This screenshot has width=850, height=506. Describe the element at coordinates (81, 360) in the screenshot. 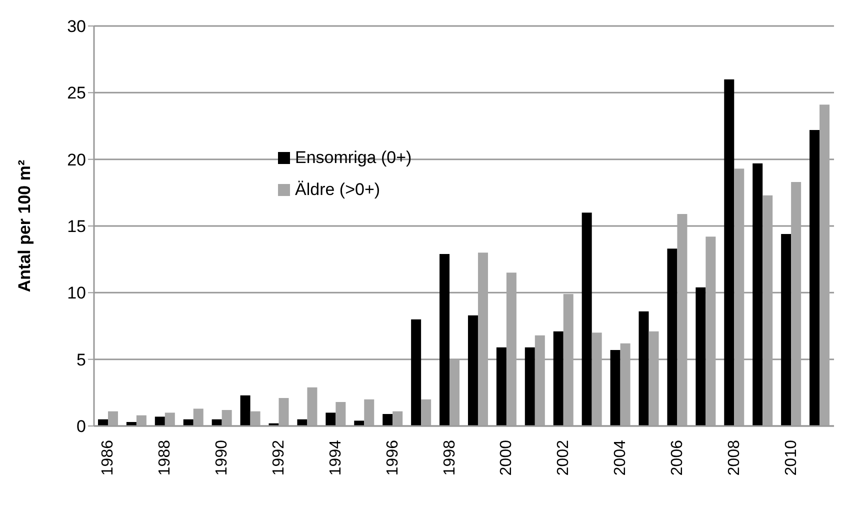

I see `y-tick-label: 5` at that location.